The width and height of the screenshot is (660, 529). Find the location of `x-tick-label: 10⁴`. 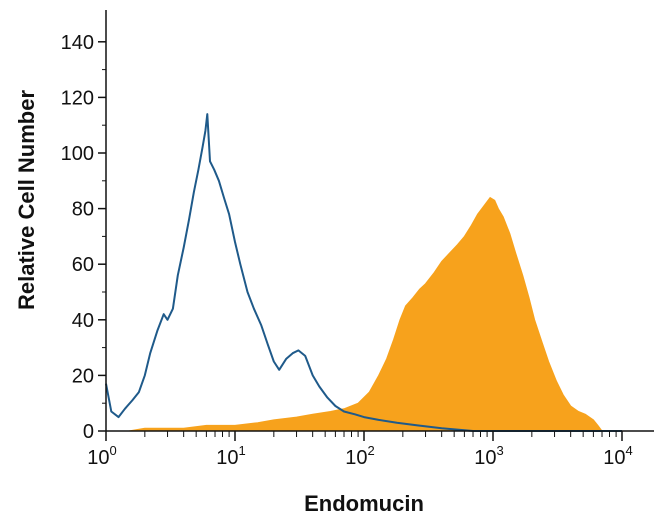

x-tick-label: 10⁴ is located at coordinates (617, 456).